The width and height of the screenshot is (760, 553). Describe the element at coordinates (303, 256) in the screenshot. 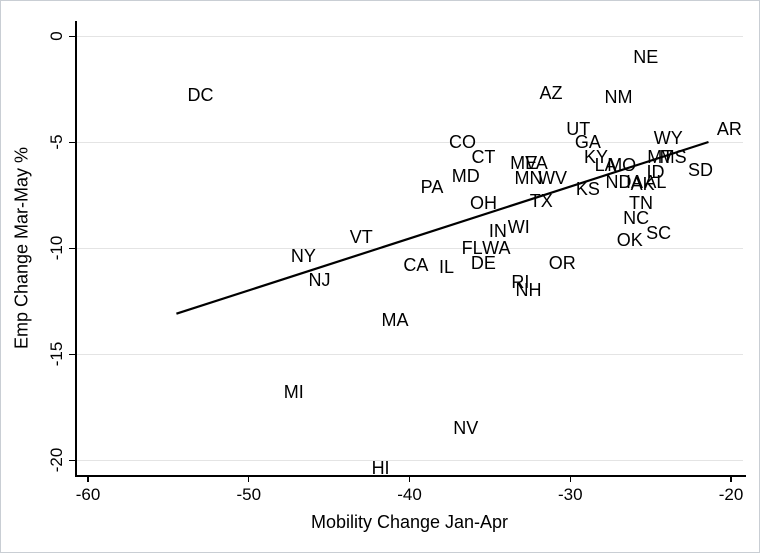

I see `state-label-ny: NY` at that location.